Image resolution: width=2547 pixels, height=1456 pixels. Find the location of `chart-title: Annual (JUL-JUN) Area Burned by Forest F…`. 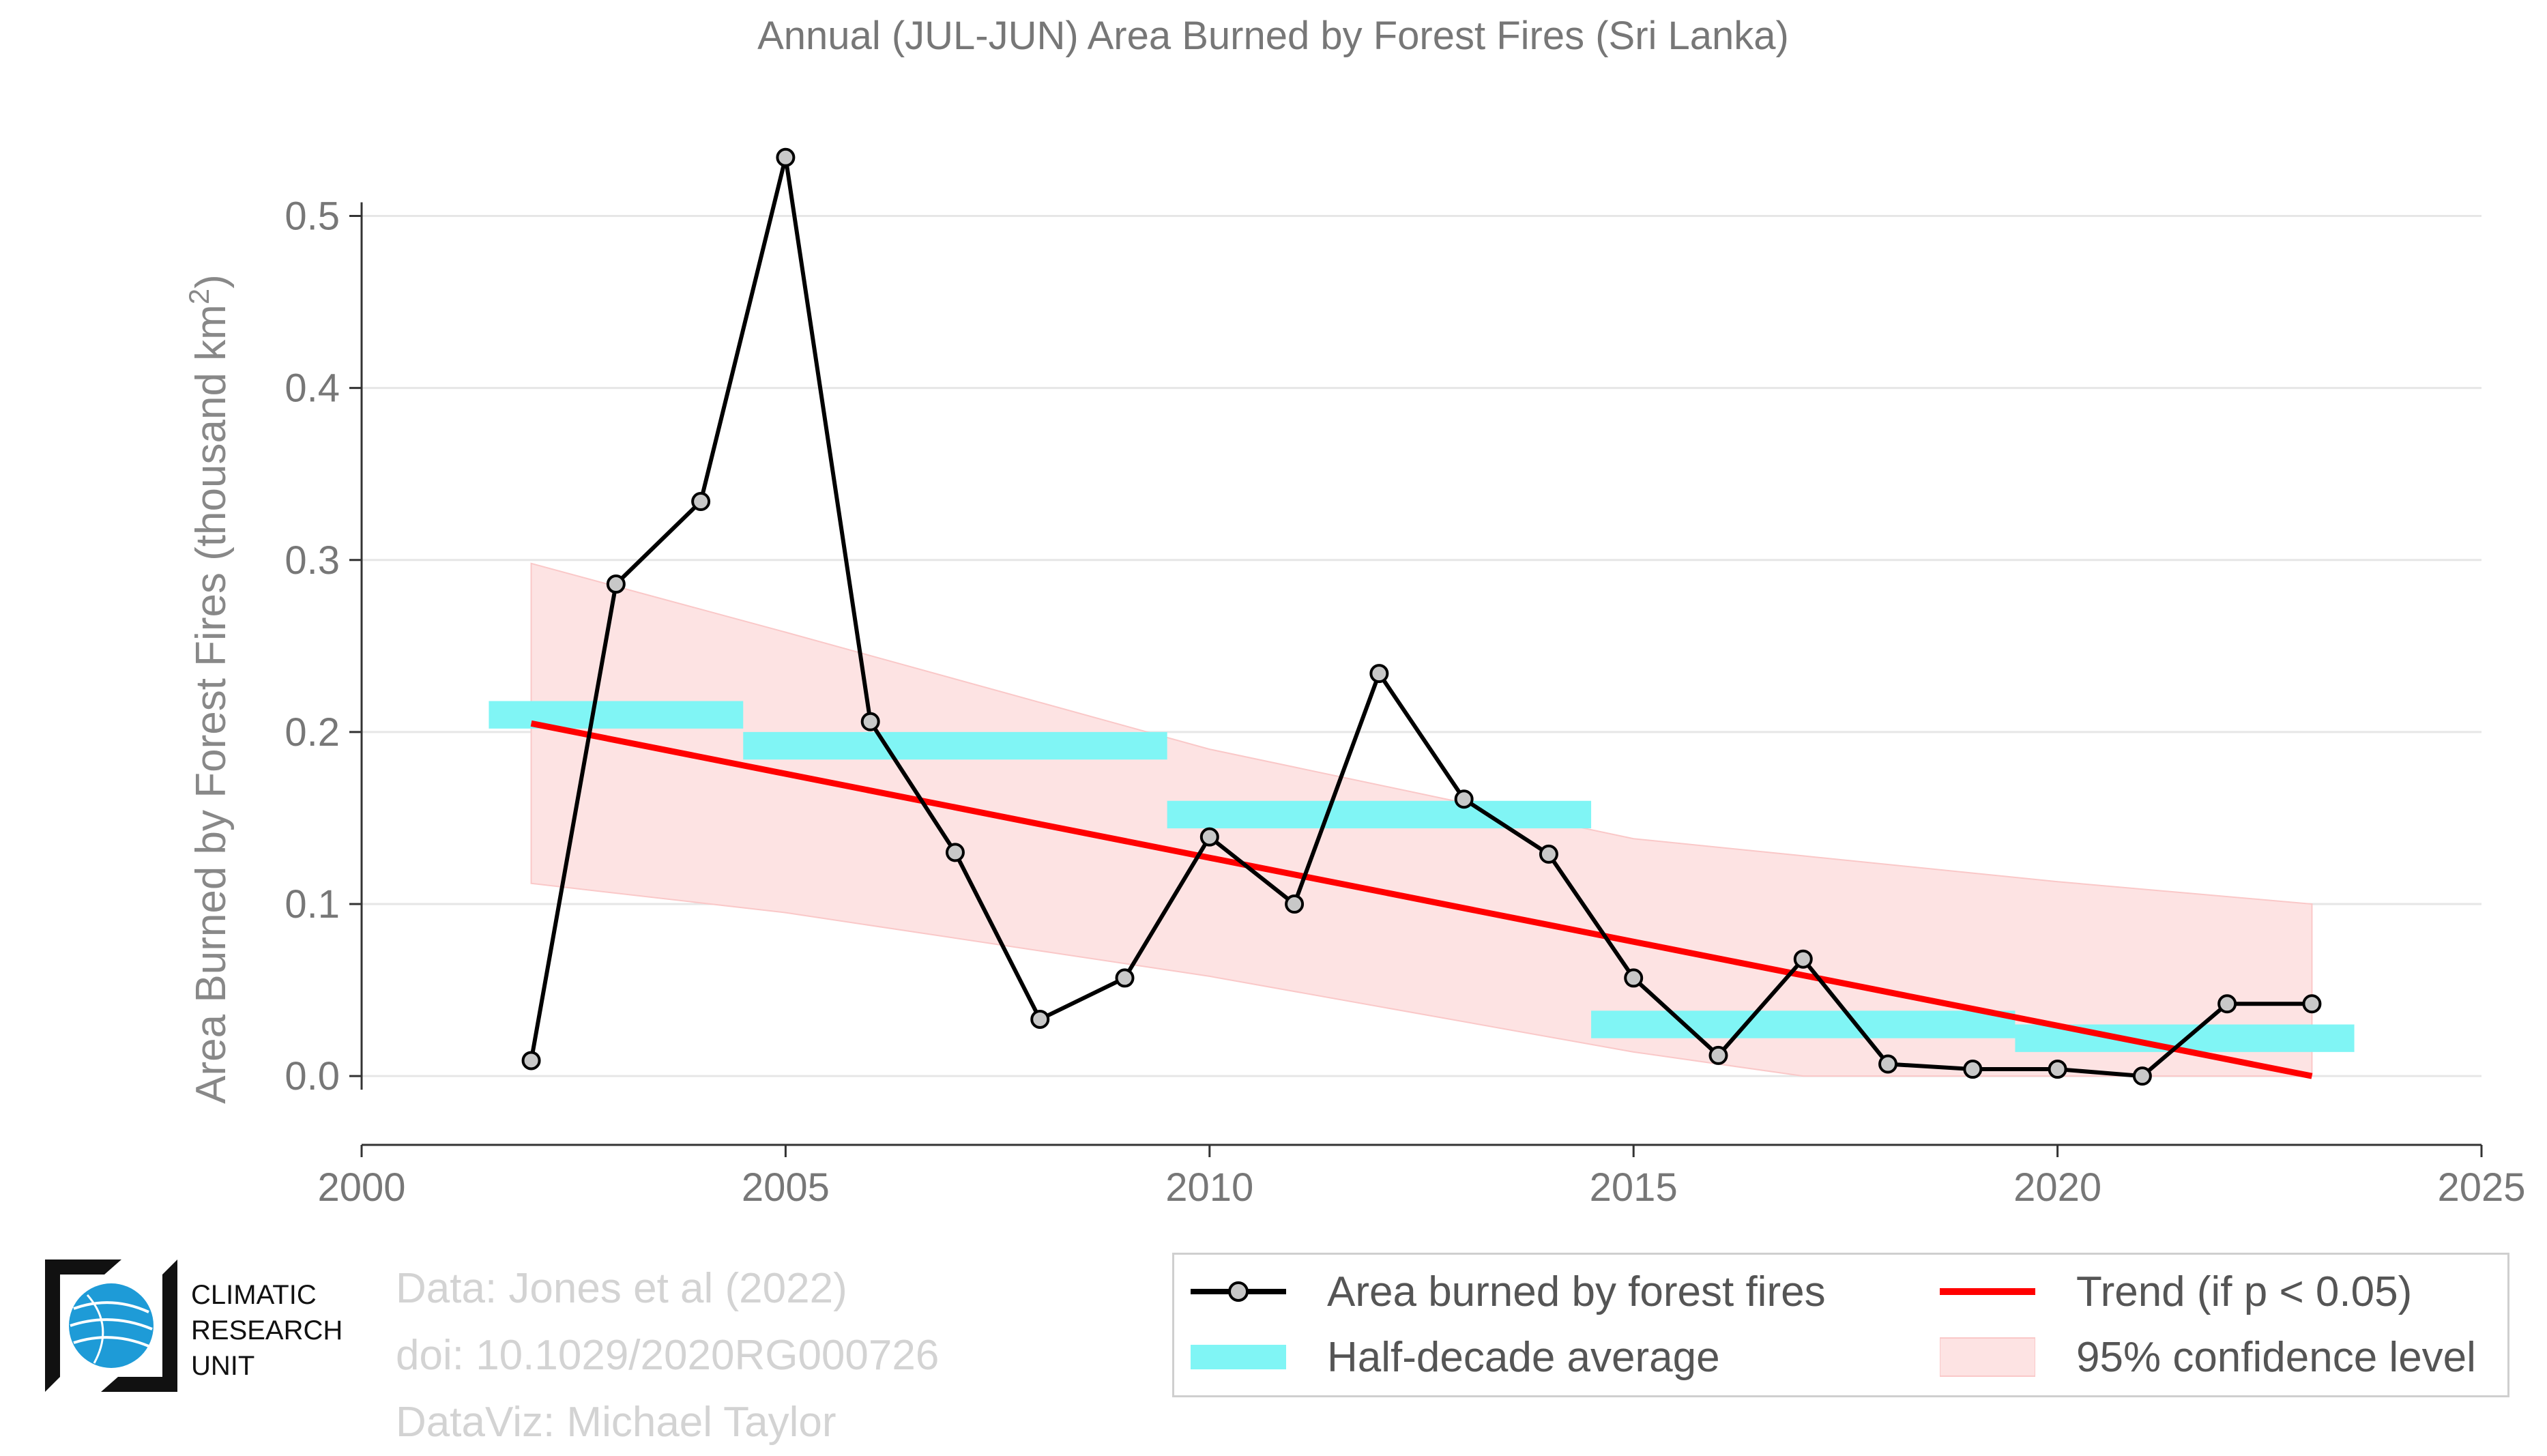

chart-title: Annual (JUL-JUN) Area Burned by Forest F… is located at coordinates (1273, 36).